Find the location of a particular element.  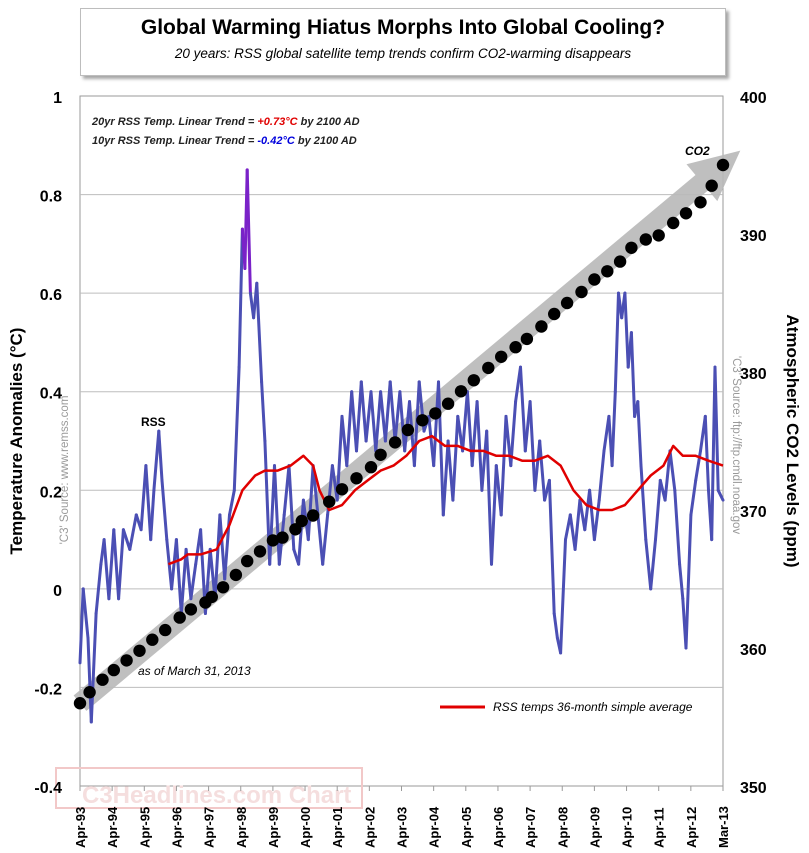

left-tick-label: 0.4 is located at coordinates (51, 394).